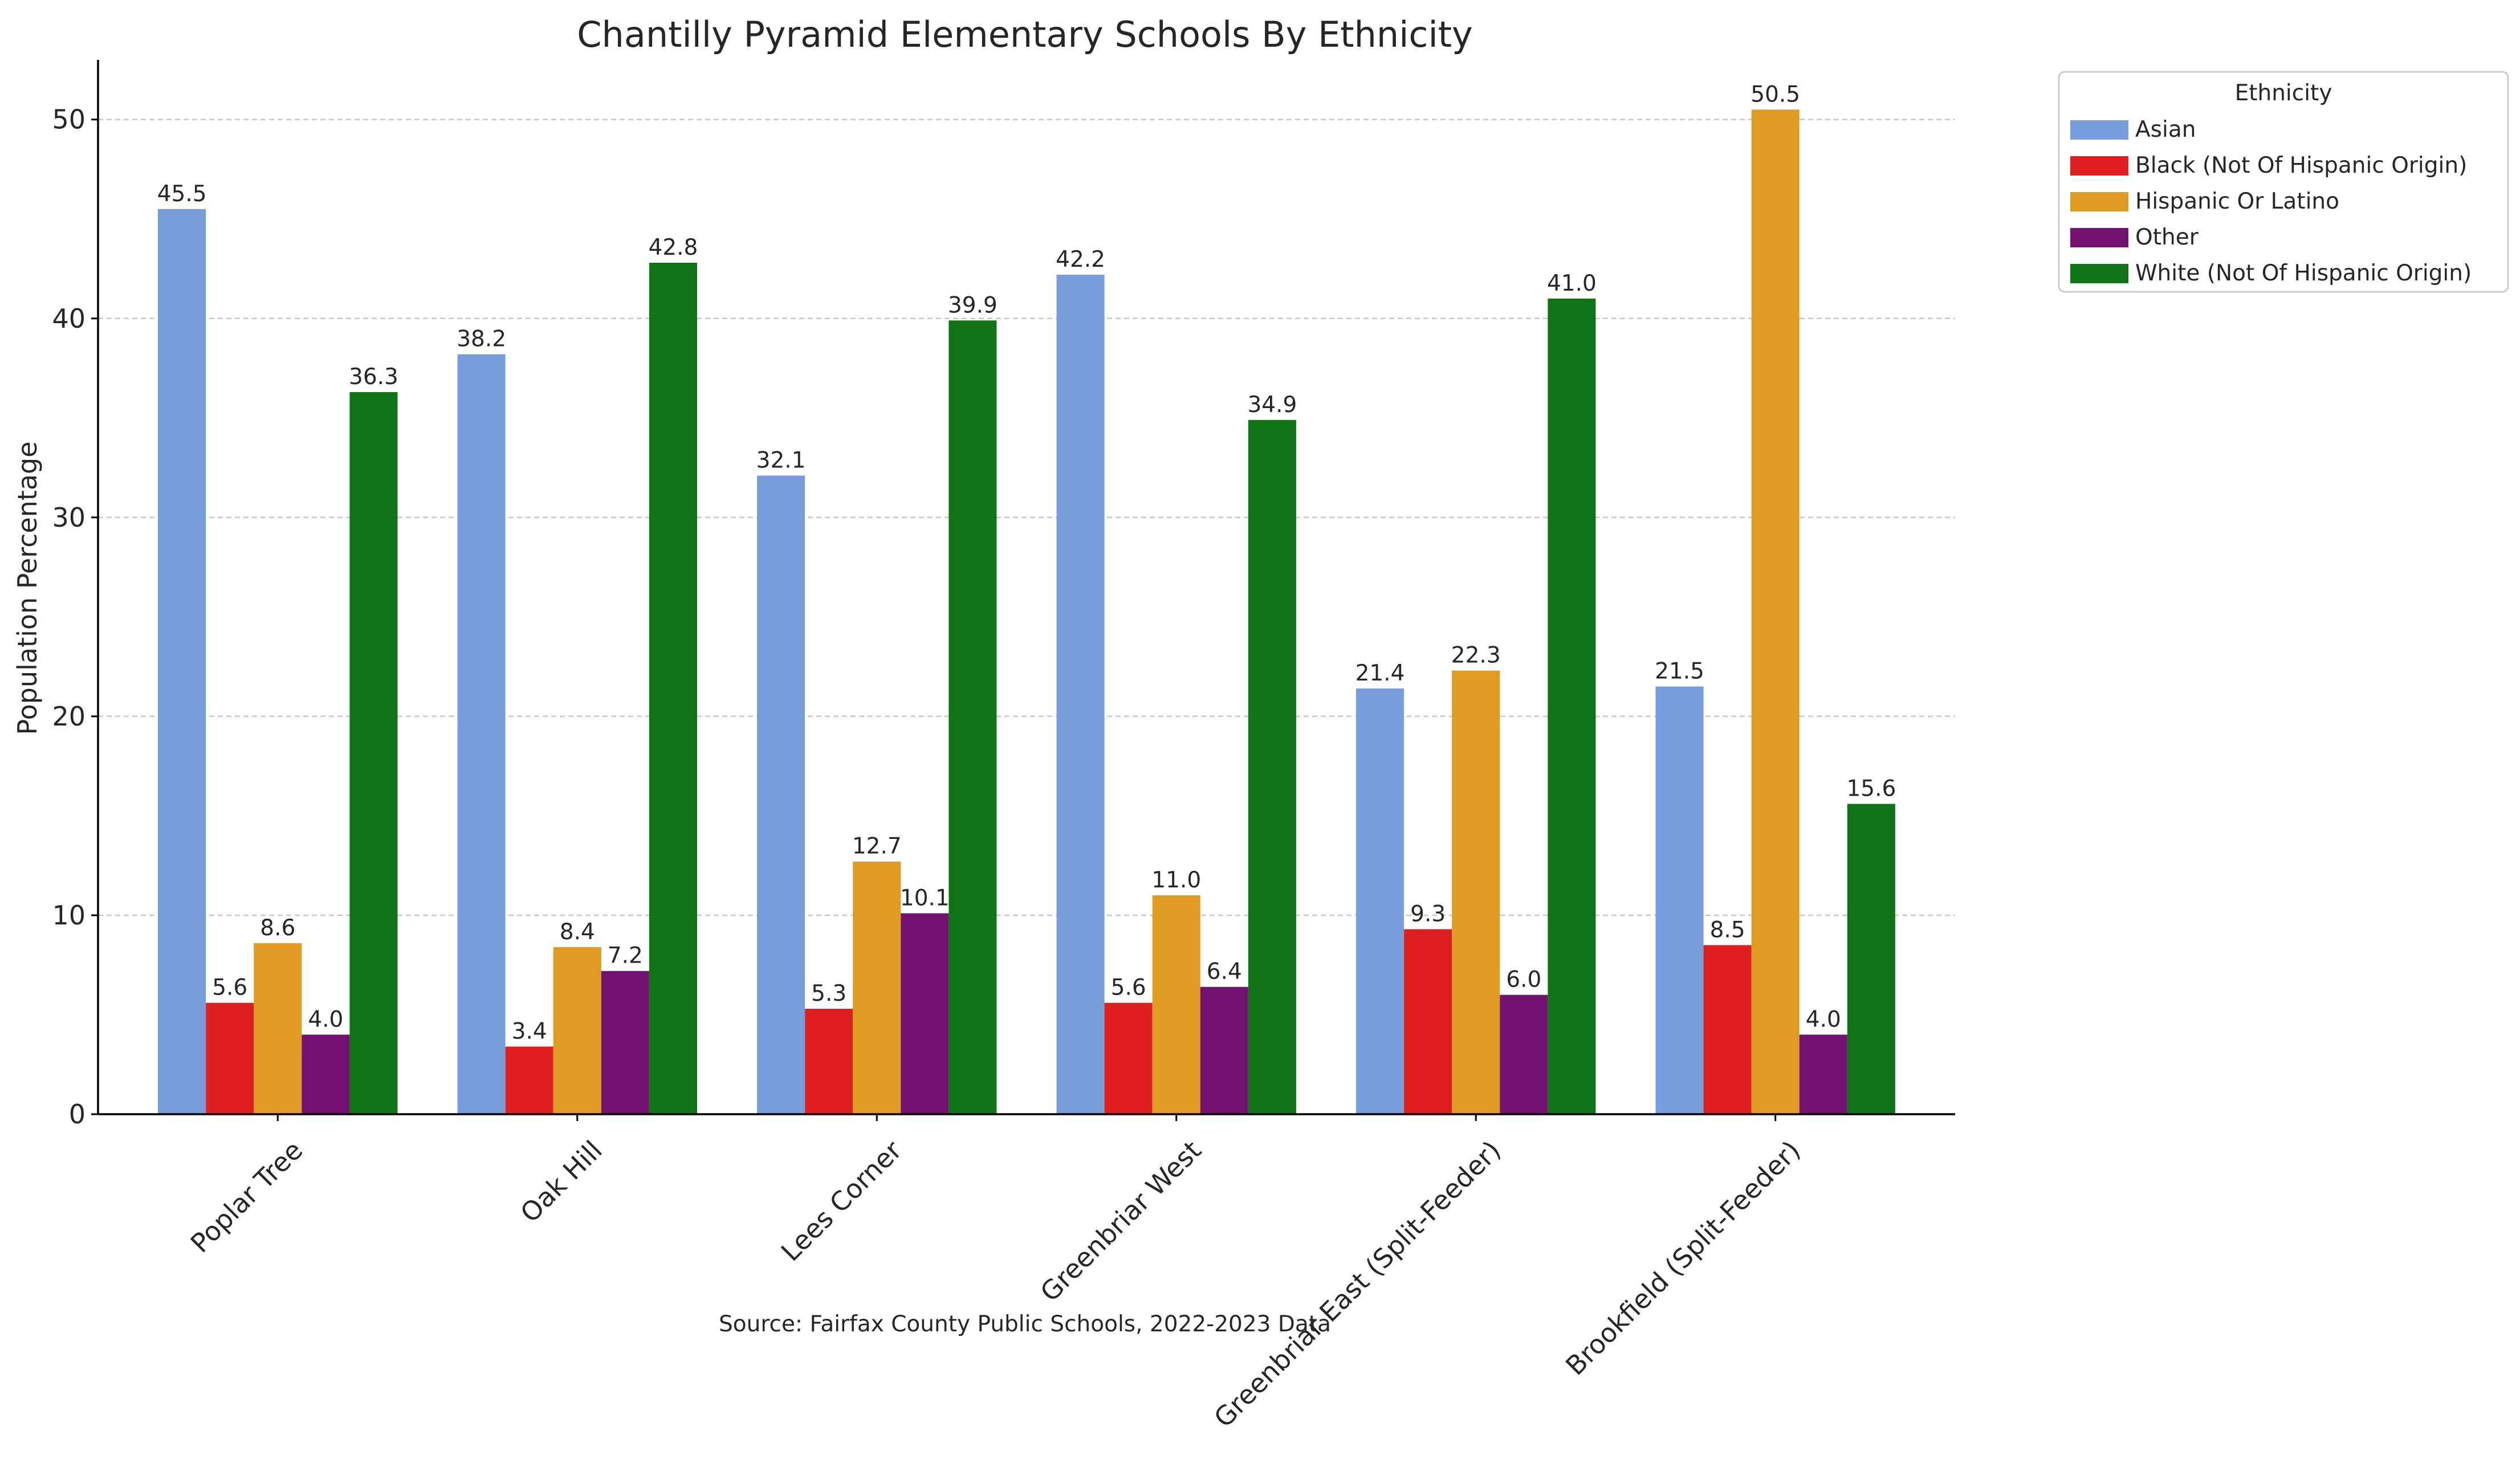 The width and height of the screenshot is (2520, 1463). Describe the element at coordinates (2165, 129) in the screenshot. I see `legend-entry: Asian` at that location.